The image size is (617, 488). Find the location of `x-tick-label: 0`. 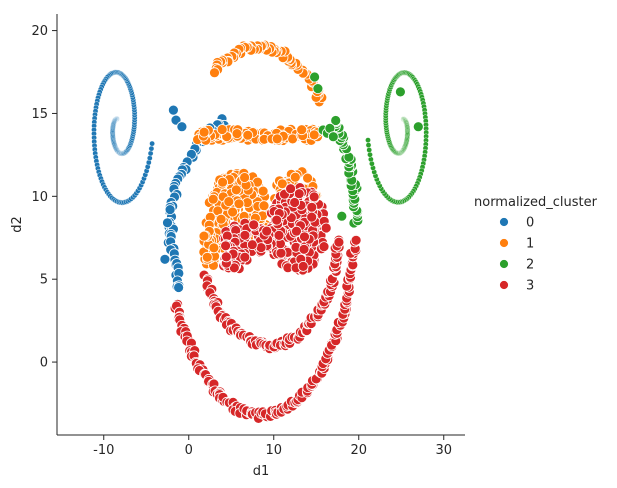

x-tick-label: 0 is located at coordinates (189, 450).